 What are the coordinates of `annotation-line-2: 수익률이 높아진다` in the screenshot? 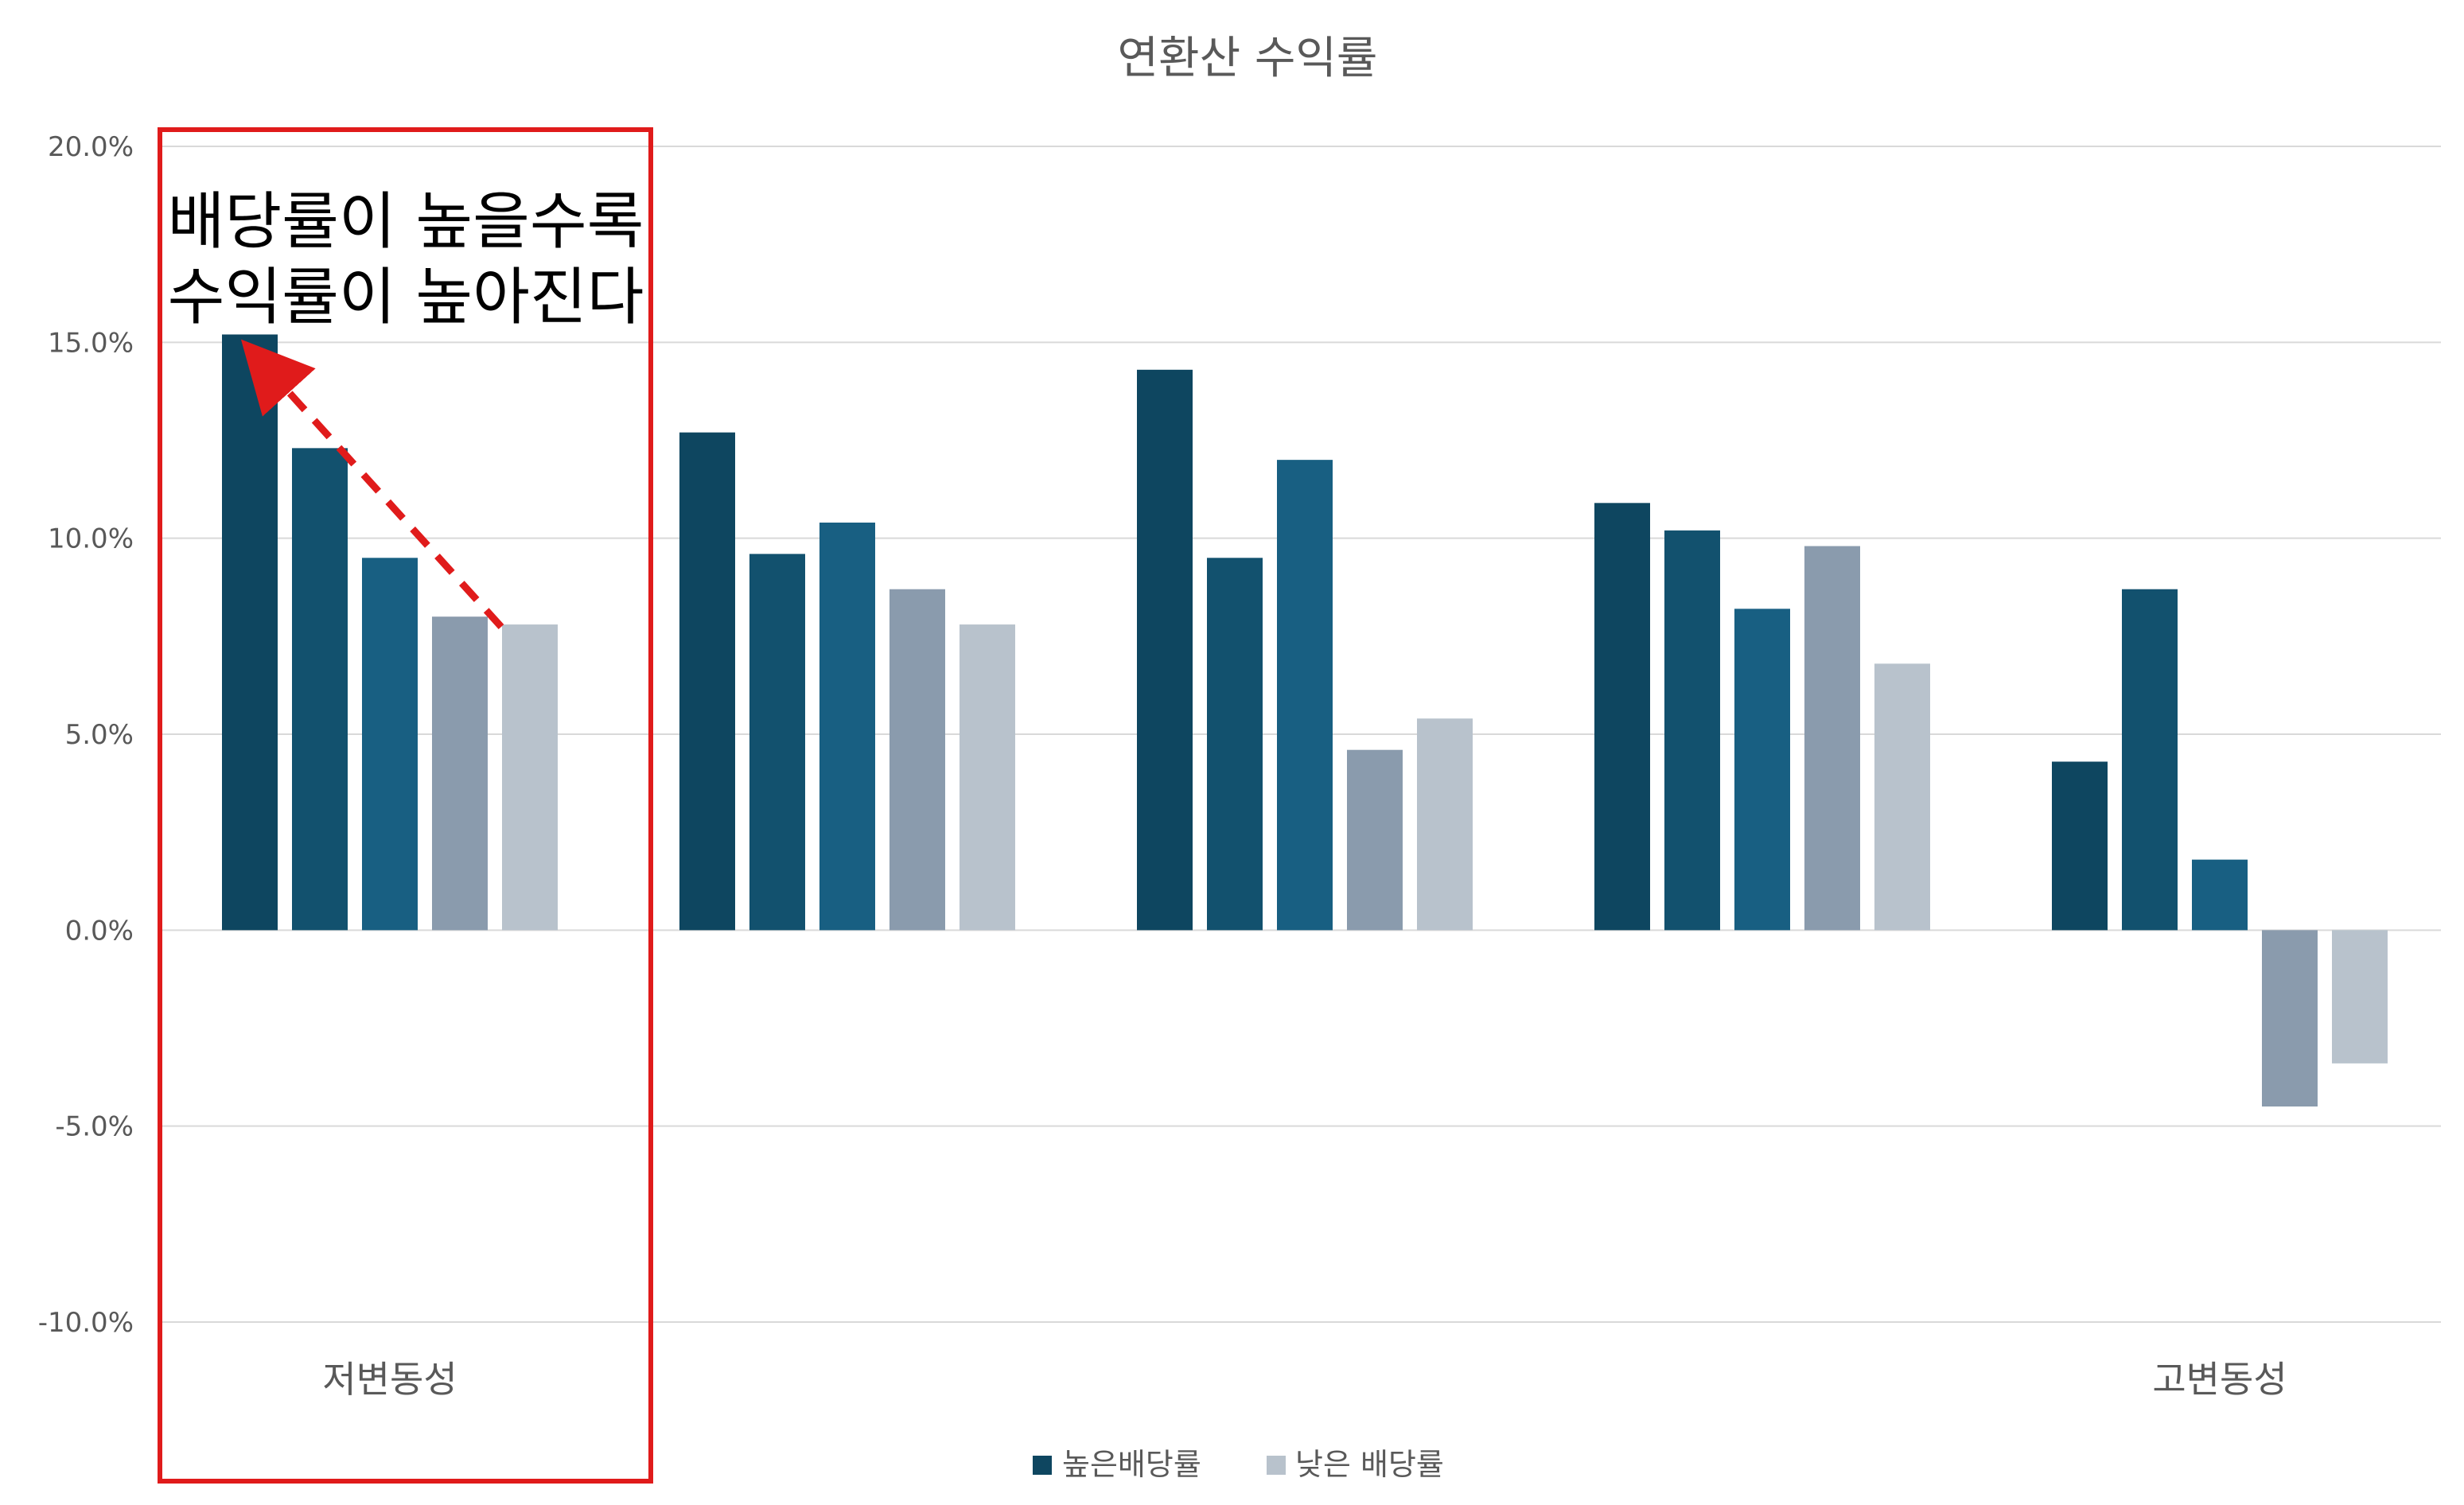 It's located at (406, 297).